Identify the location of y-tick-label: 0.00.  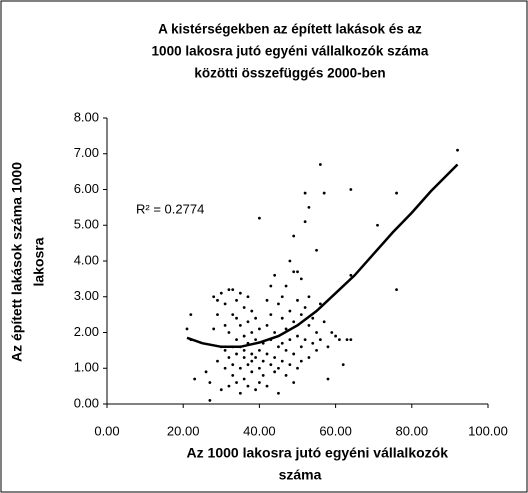
(86, 402).